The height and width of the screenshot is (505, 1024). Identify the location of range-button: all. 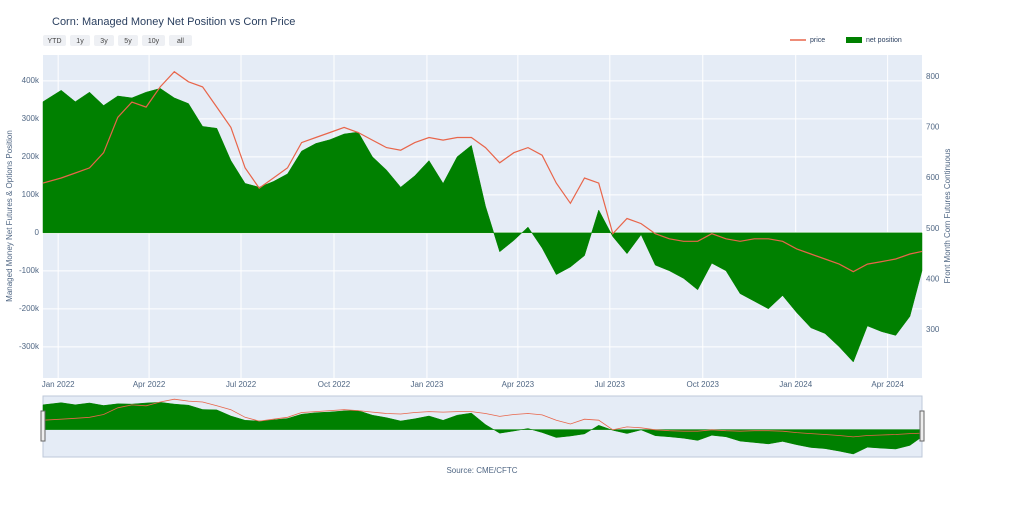
(180, 40).